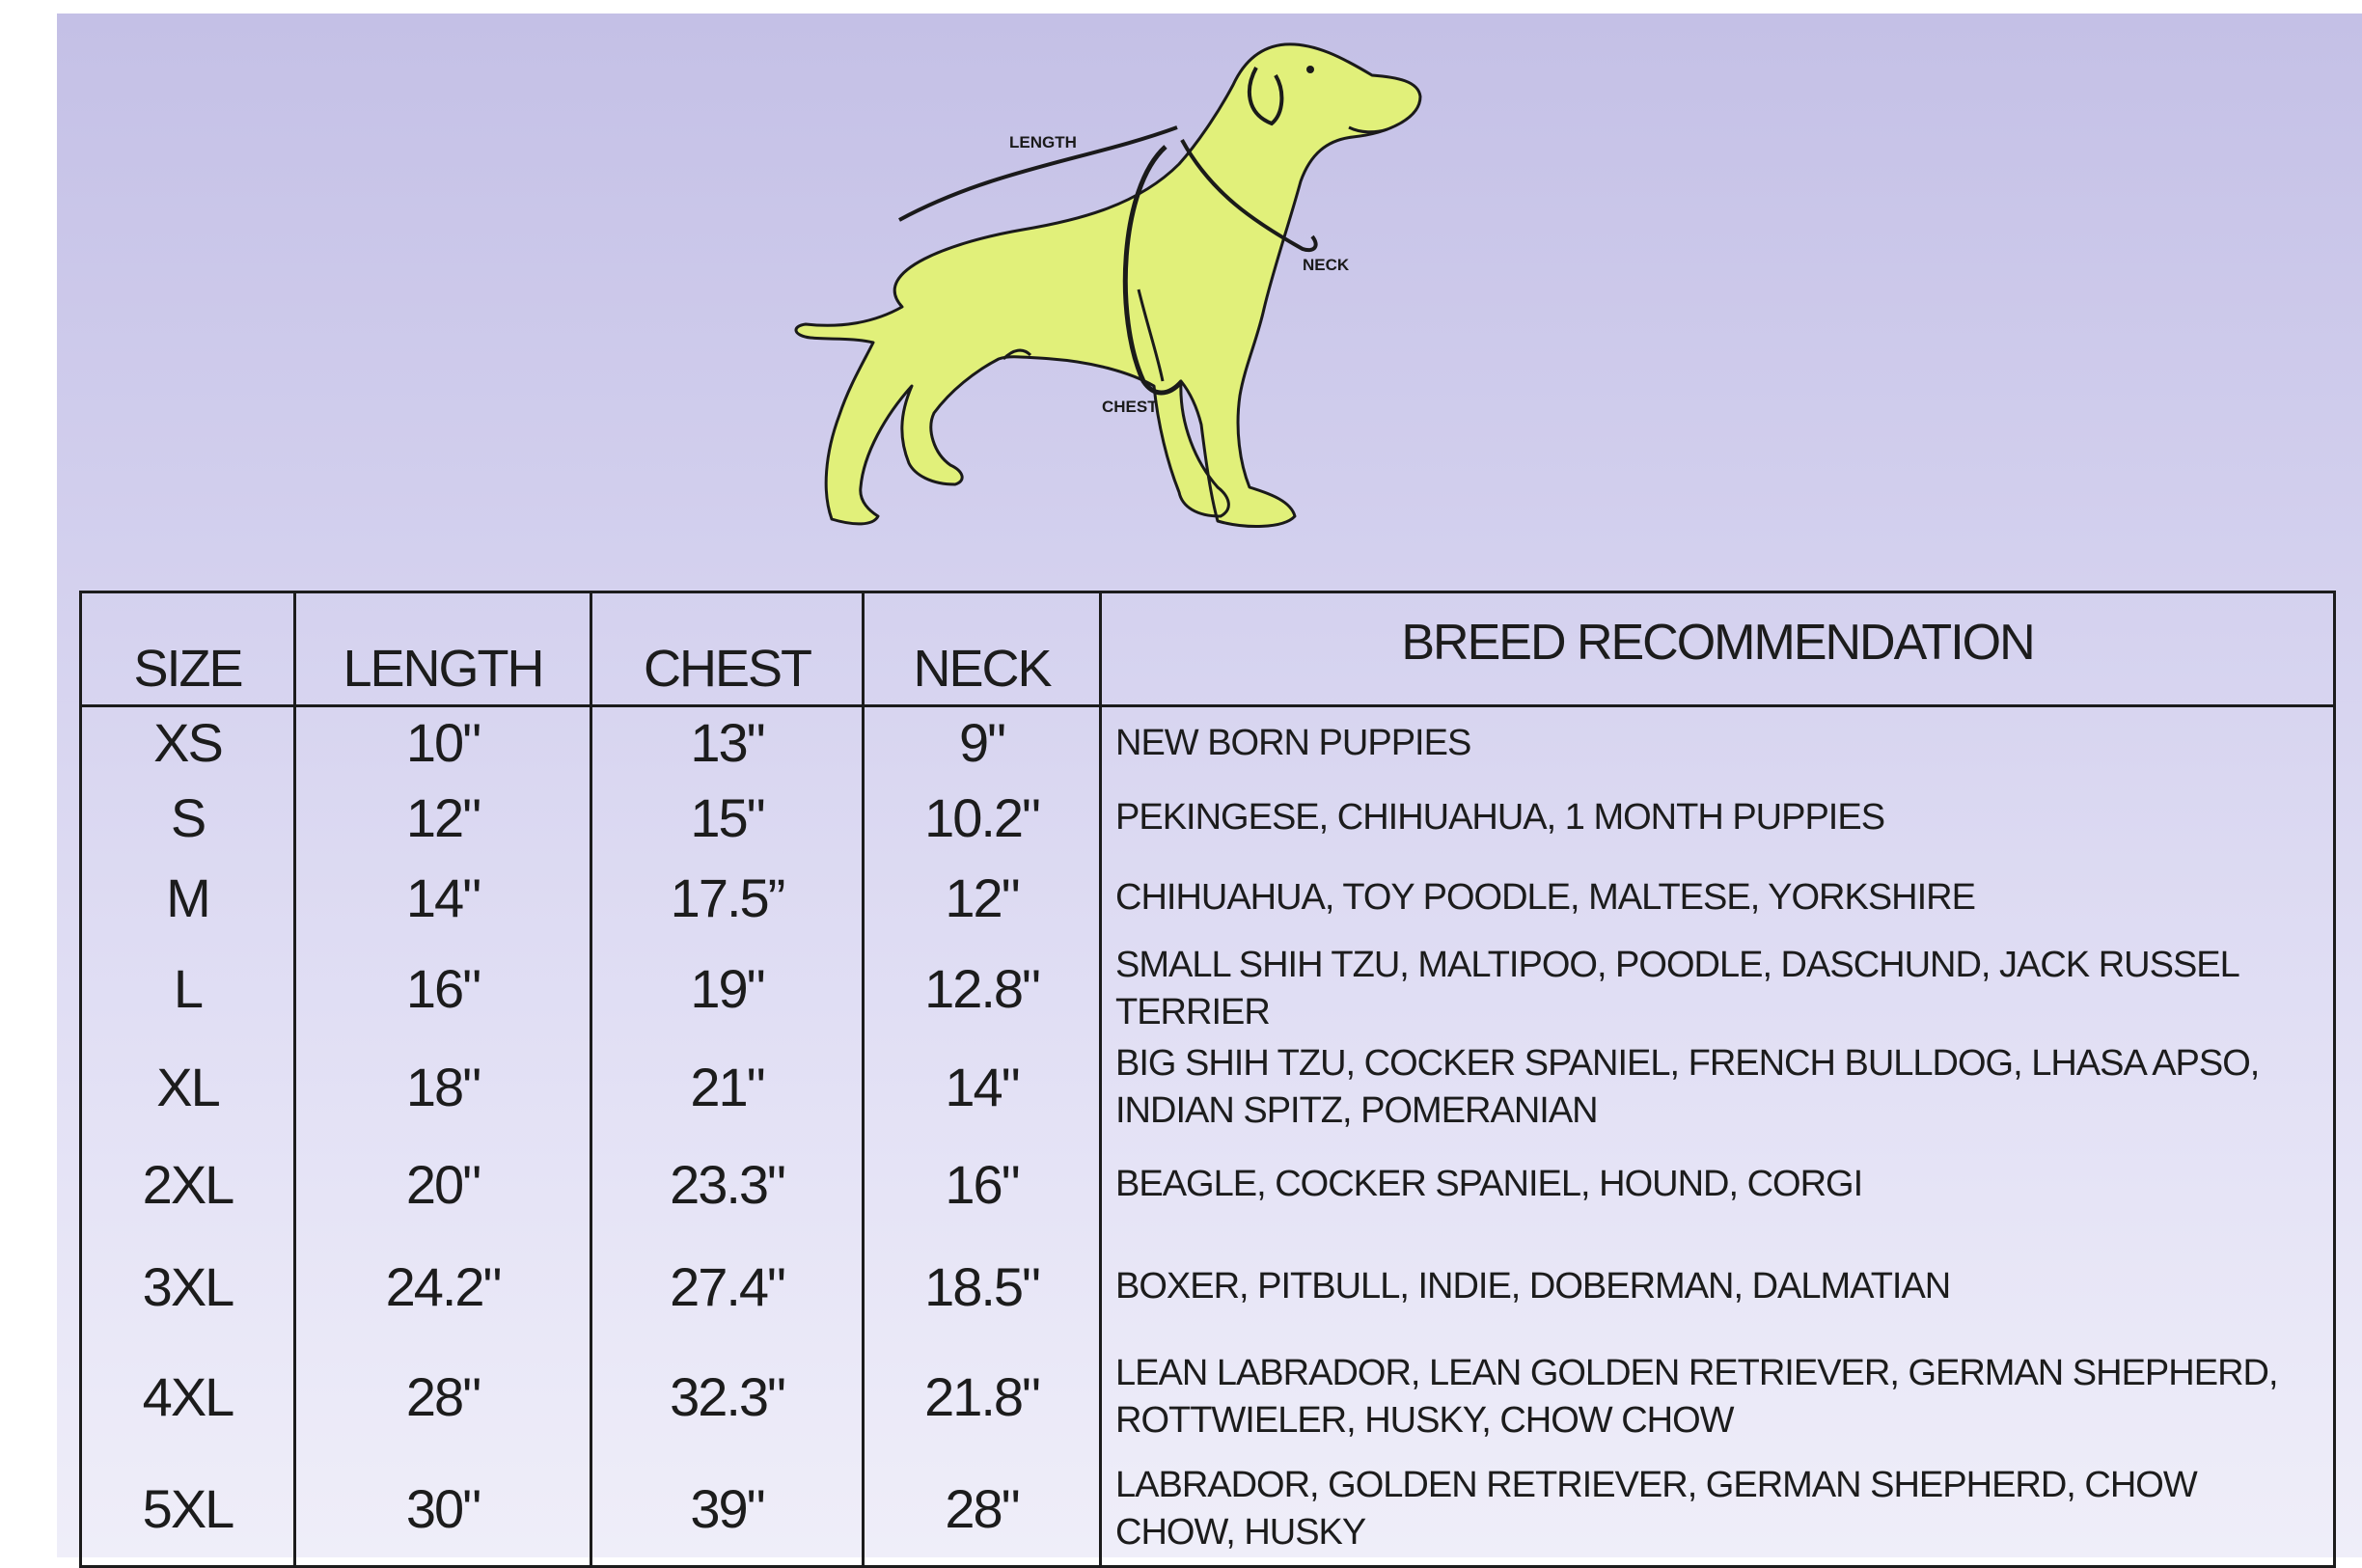 Image resolution: width=2362 pixels, height=1568 pixels. What do you see at coordinates (188, 649) in the screenshot?
I see `header-size: SIZE` at bounding box center [188, 649].